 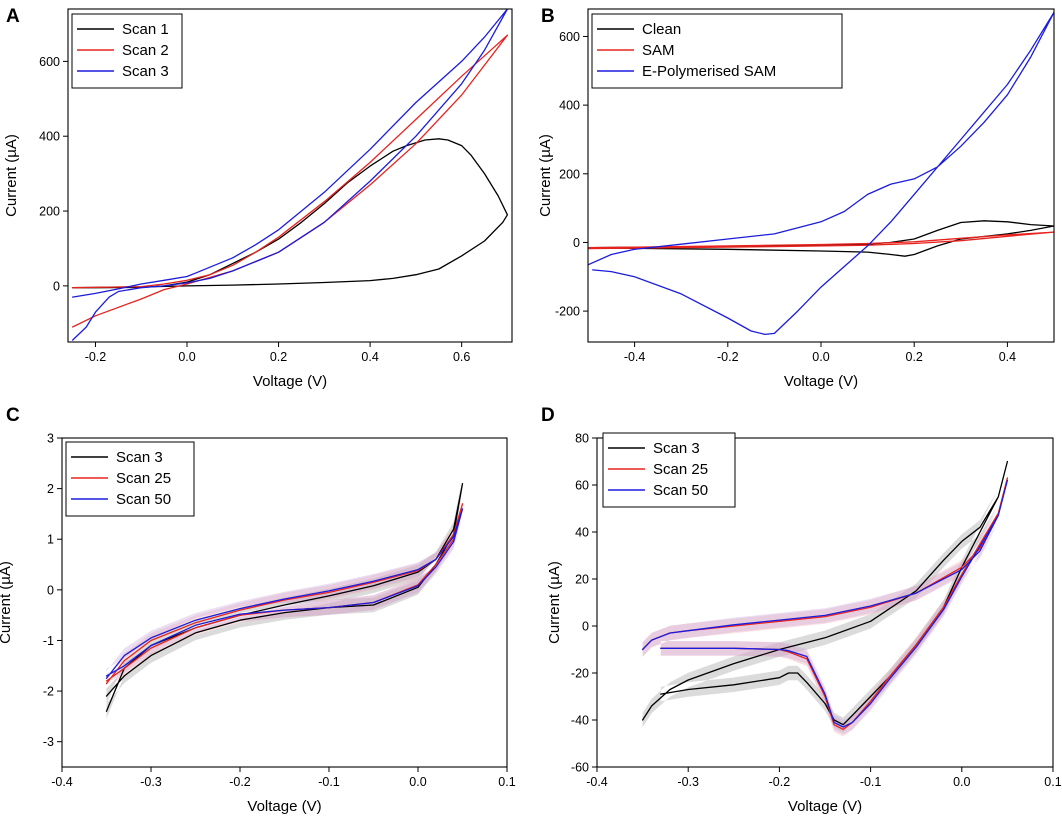 What do you see at coordinates (567, 312) in the screenshot?
I see `y-tick-label: -200` at bounding box center [567, 312].